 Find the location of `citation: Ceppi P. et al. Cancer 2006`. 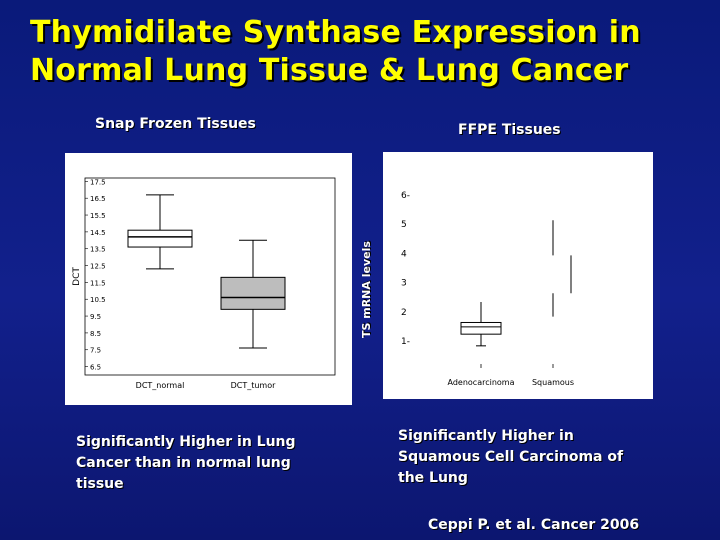

citation: Ceppi P. et al. Cancer 2006 is located at coordinates (534, 525).